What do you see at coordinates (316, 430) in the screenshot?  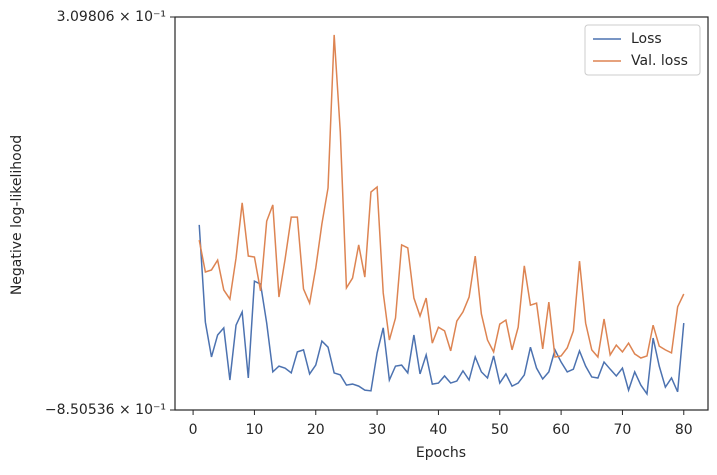 I see `x-tick-label: 20` at bounding box center [316, 430].